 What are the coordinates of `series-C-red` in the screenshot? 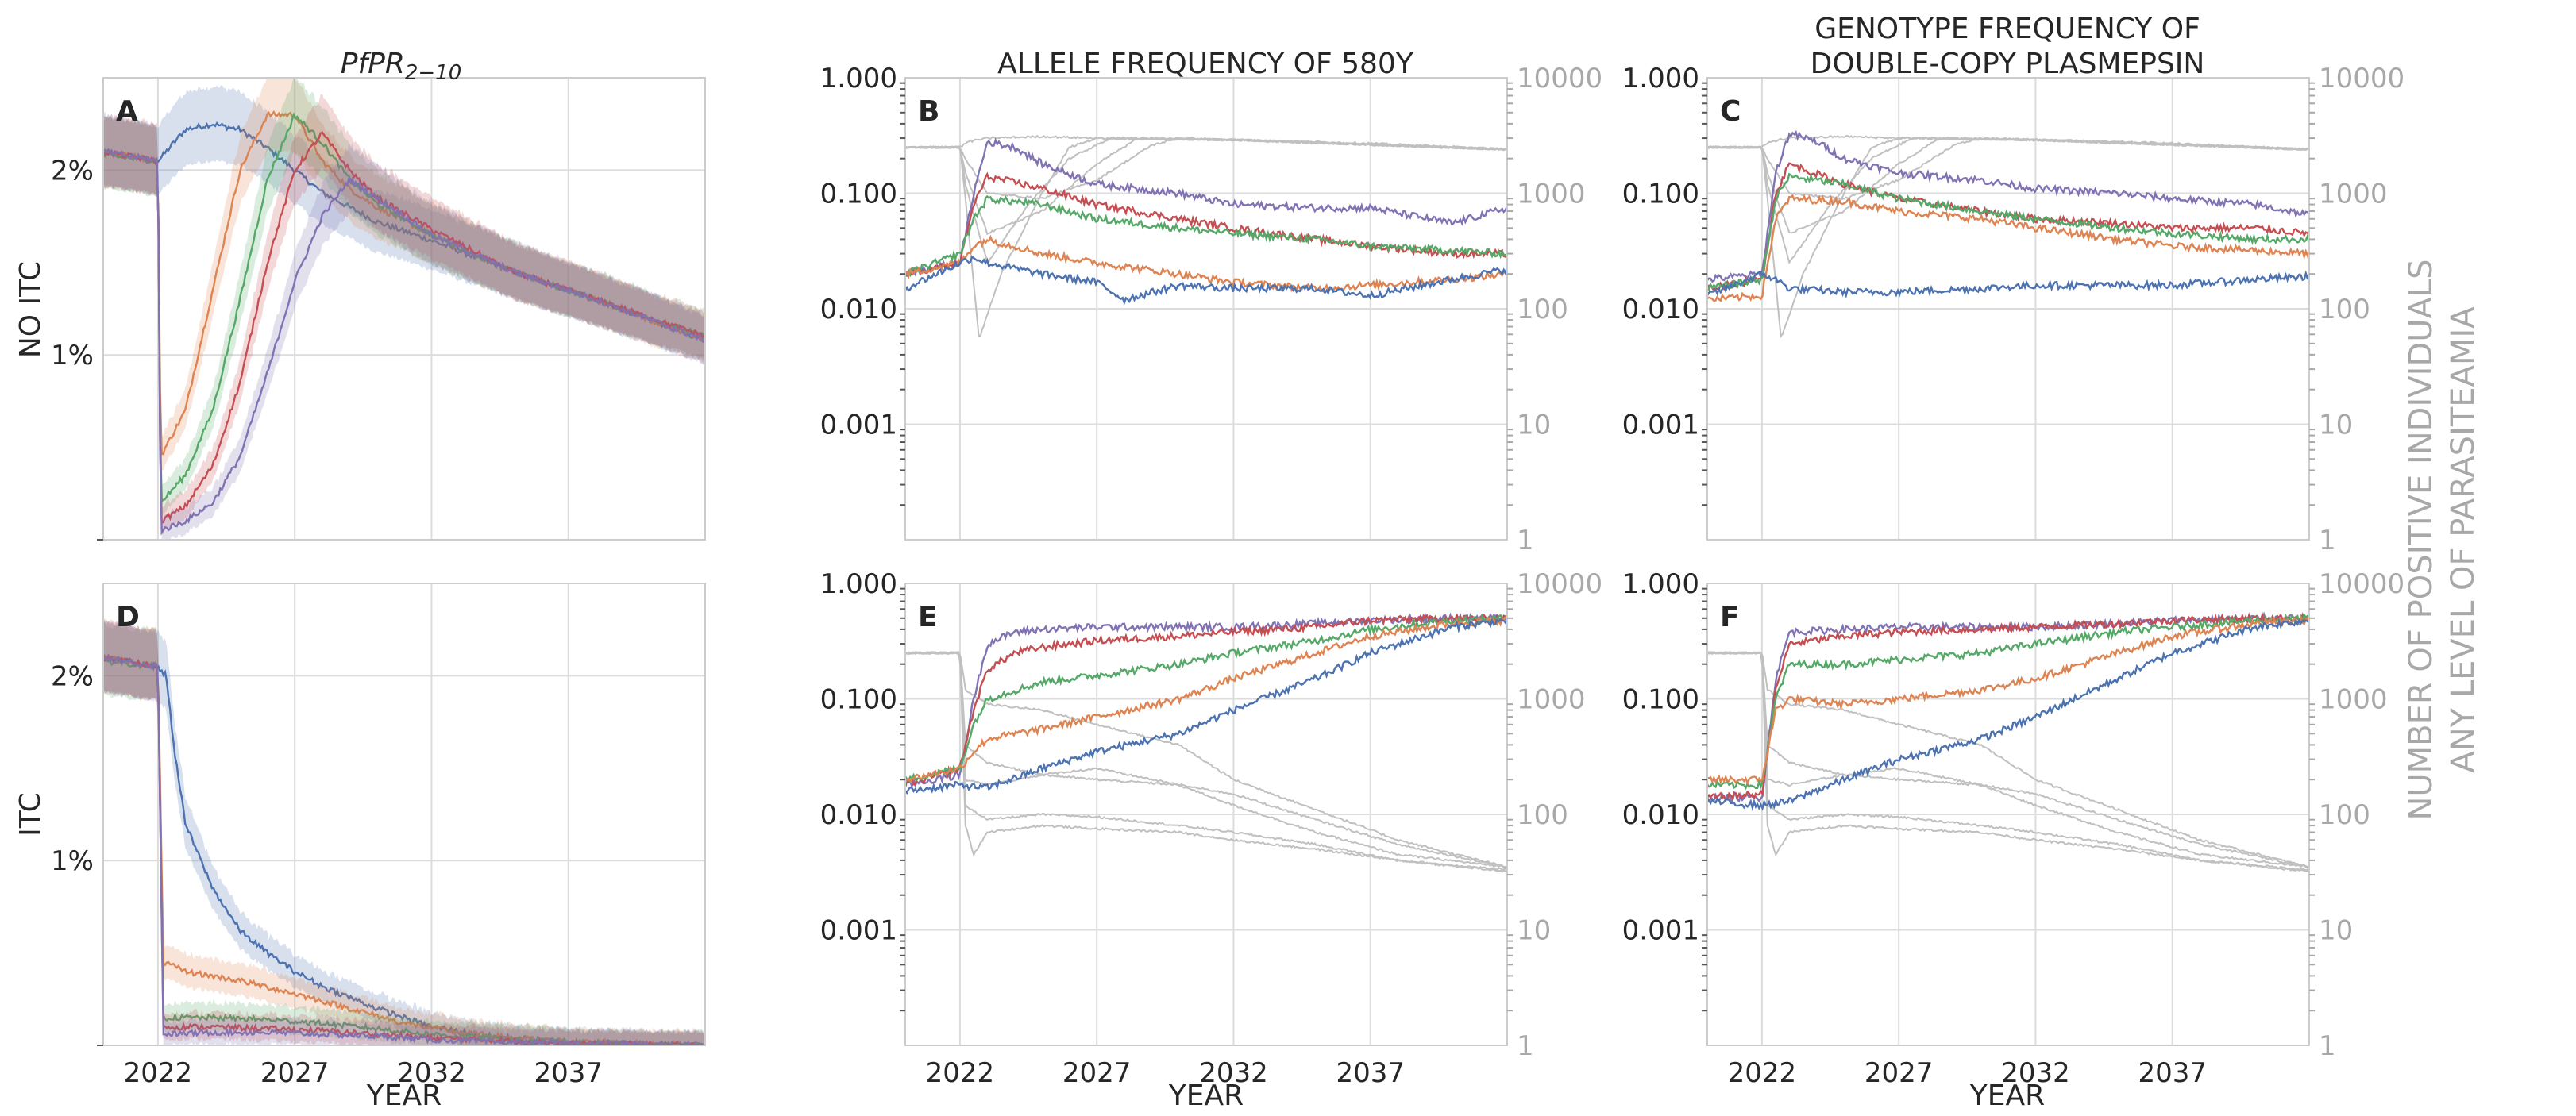 It's located at (2008, 227).